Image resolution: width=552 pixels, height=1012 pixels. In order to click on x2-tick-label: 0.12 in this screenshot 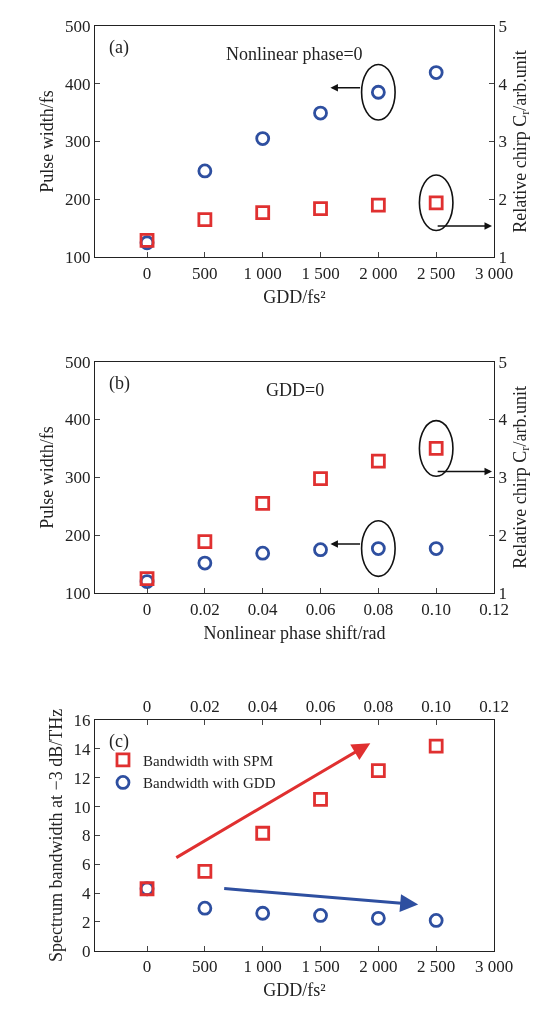, I will do `click(494, 707)`.